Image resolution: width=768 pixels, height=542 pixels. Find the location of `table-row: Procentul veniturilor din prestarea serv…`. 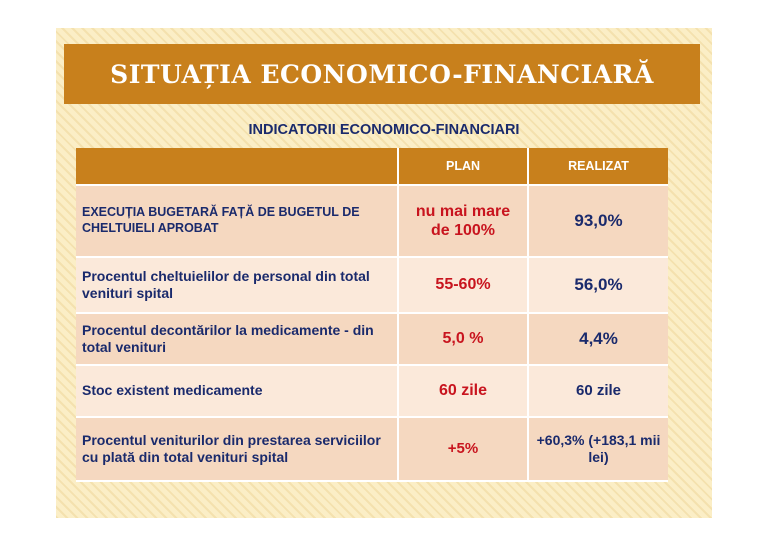

table-row: Procentul veniturilor din prestarea serv… is located at coordinates (372, 449).